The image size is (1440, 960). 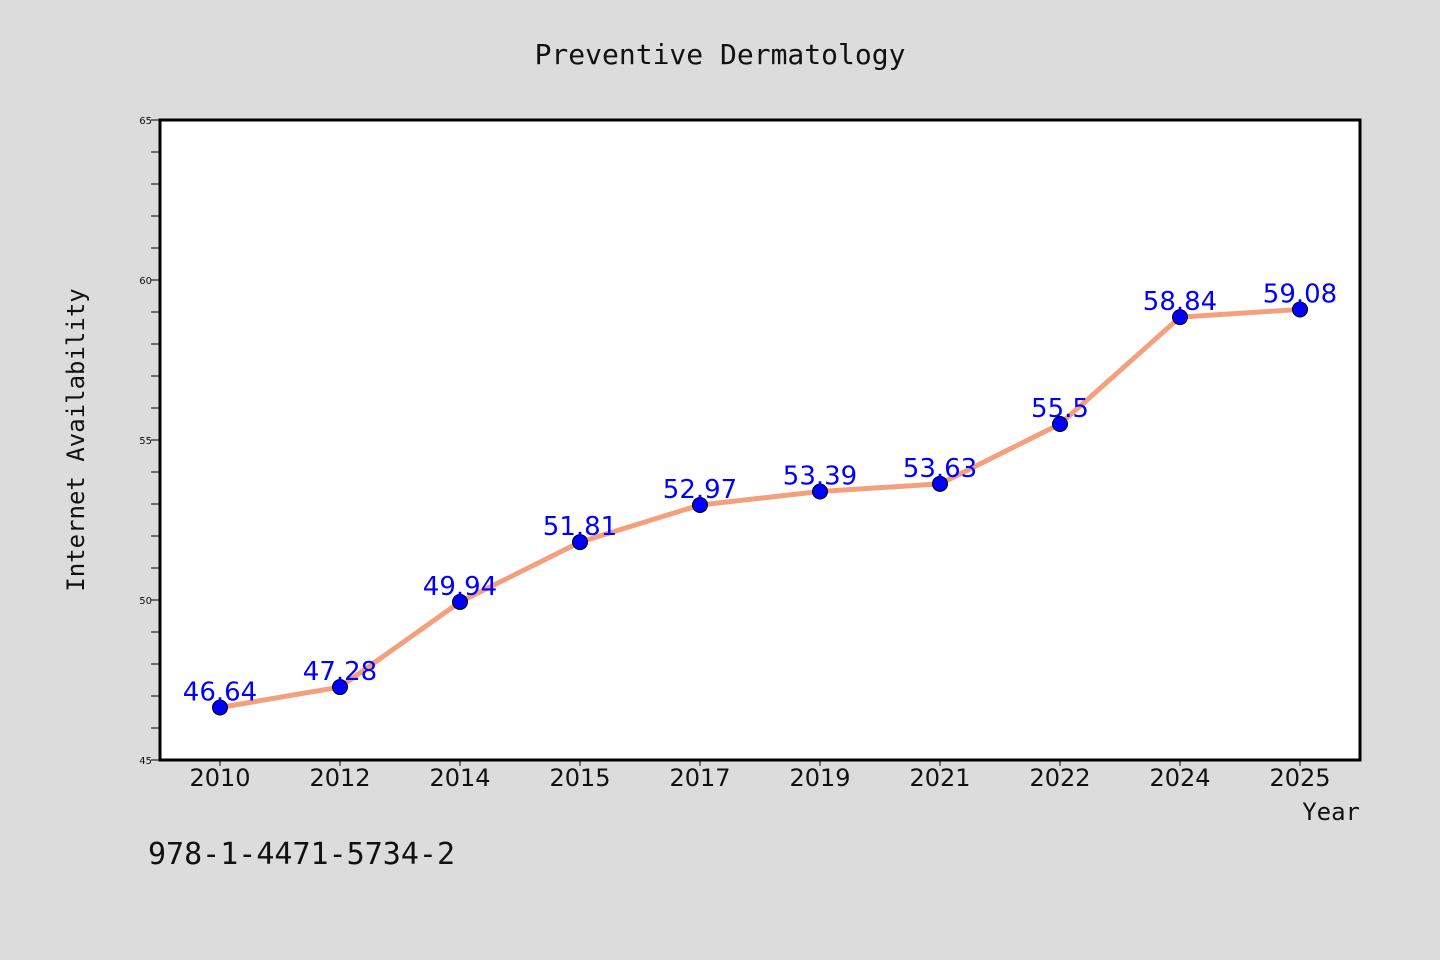 I want to click on x-axis-label: Year, so click(x=1331, y=812).